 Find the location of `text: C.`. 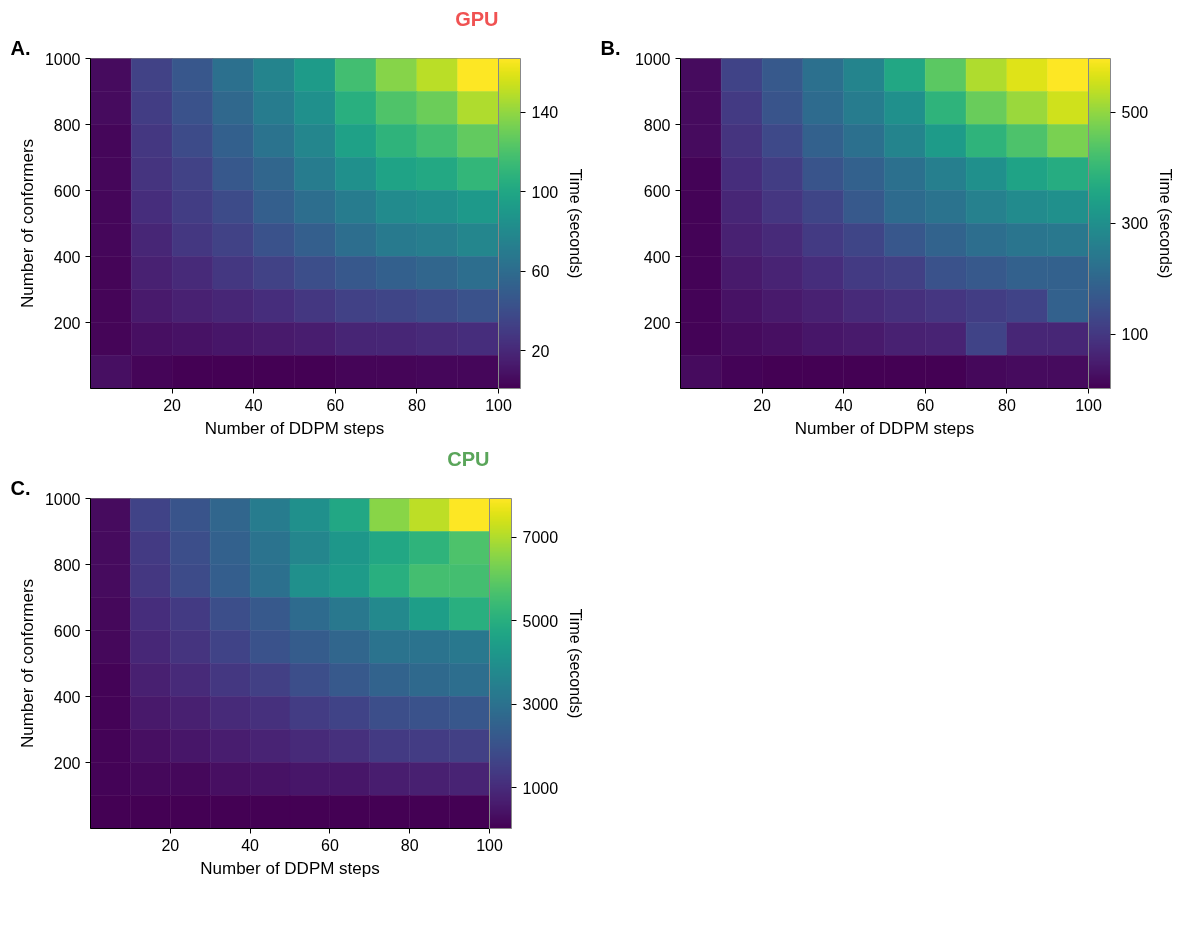

text: C. is located at coordinates (20, 487).